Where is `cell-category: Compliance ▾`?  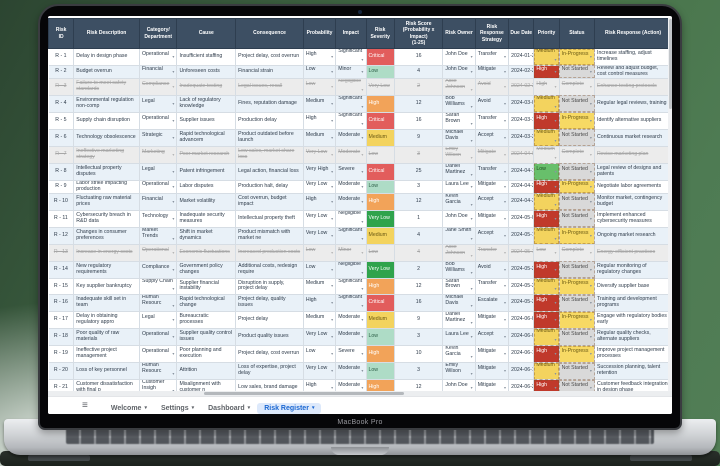
cell-category: Compliance ▾ is located at coordinates (158, 270).